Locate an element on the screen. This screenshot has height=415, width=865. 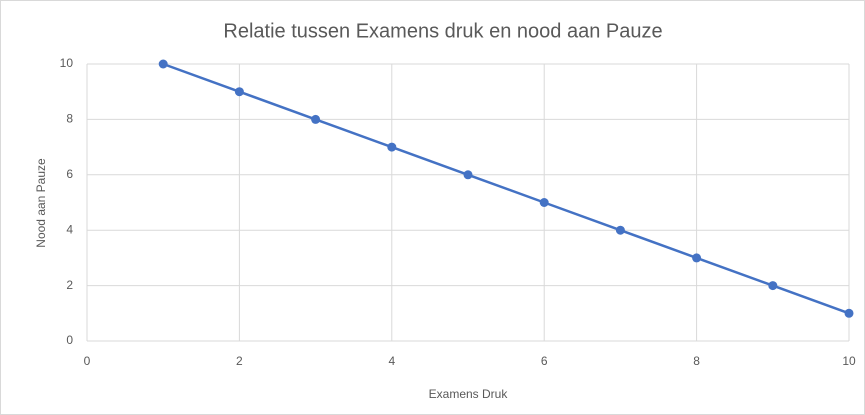
x-axis-label: Examens Druk is located at coordinates (469, 394).